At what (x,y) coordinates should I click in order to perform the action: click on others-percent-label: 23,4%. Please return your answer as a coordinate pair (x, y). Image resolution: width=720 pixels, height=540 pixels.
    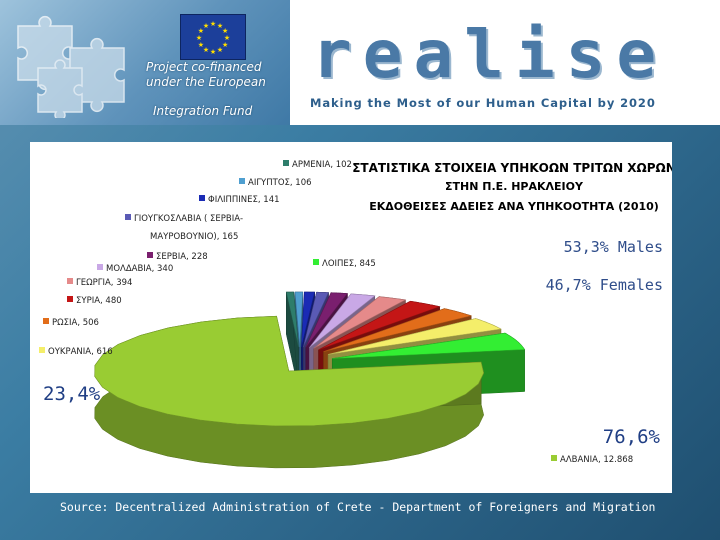
    Looking at the image, I should click on (72, 394).